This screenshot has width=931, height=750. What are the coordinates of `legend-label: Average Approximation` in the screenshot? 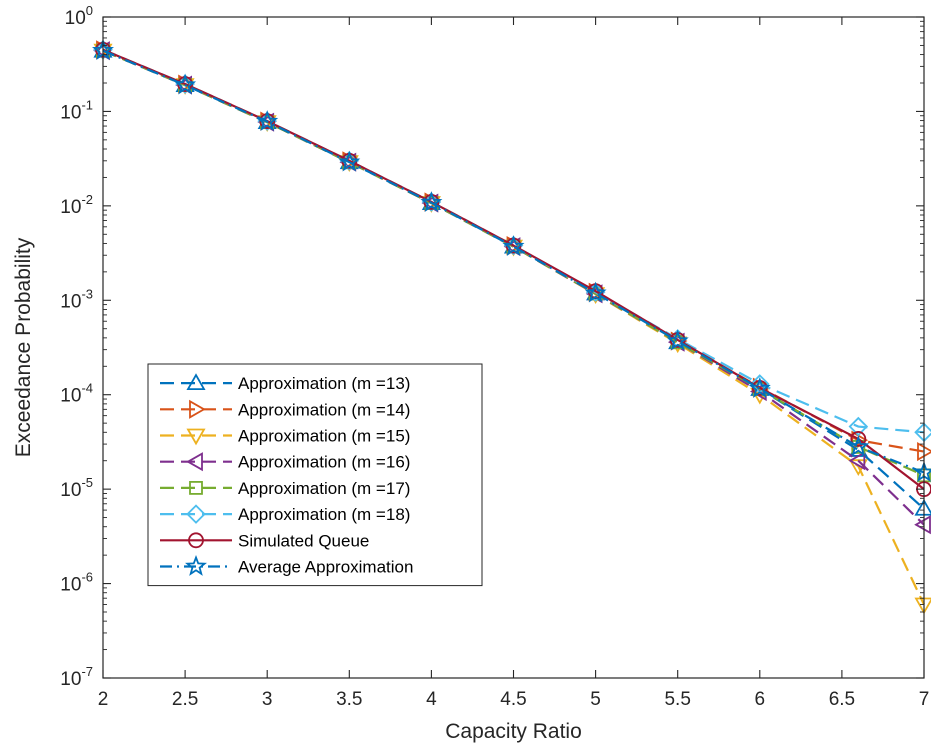 It's located at (325, 567).